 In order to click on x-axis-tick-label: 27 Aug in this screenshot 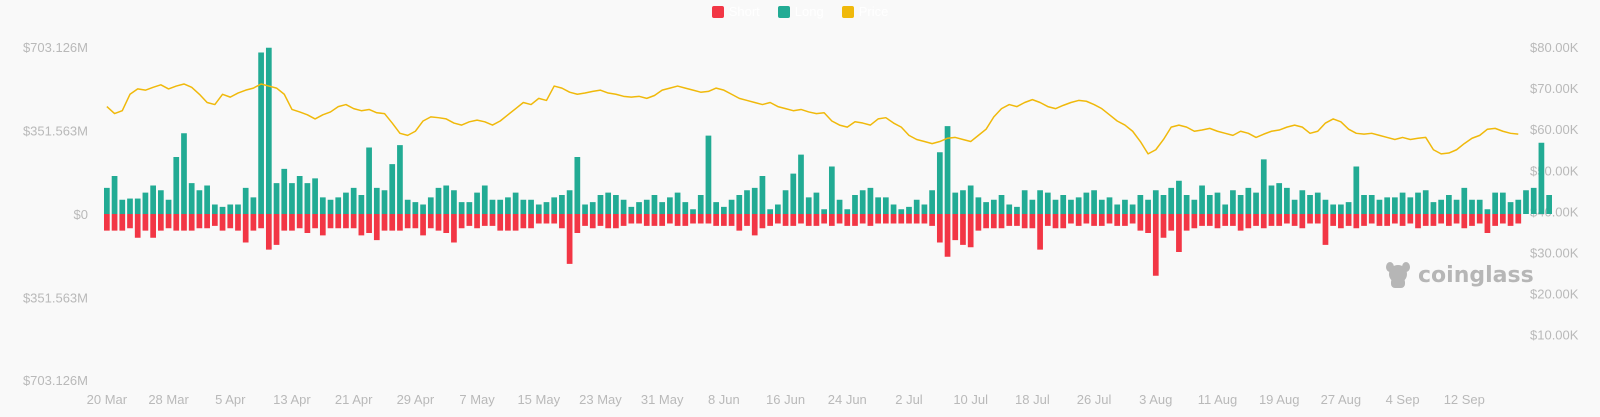, I will do `click(1341, 399)`.